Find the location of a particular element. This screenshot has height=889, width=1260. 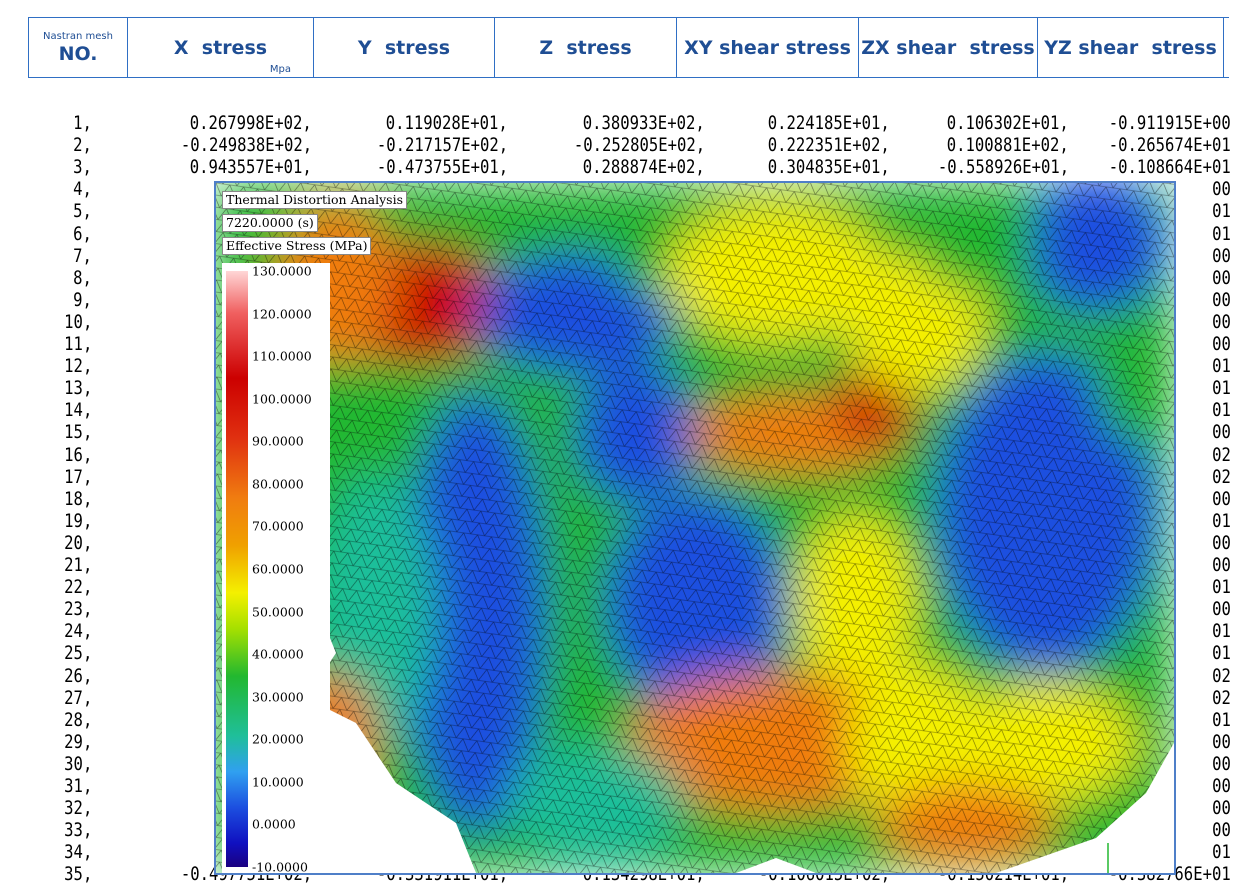

row-number-cell: 8, is located at coordinates (82, 277).